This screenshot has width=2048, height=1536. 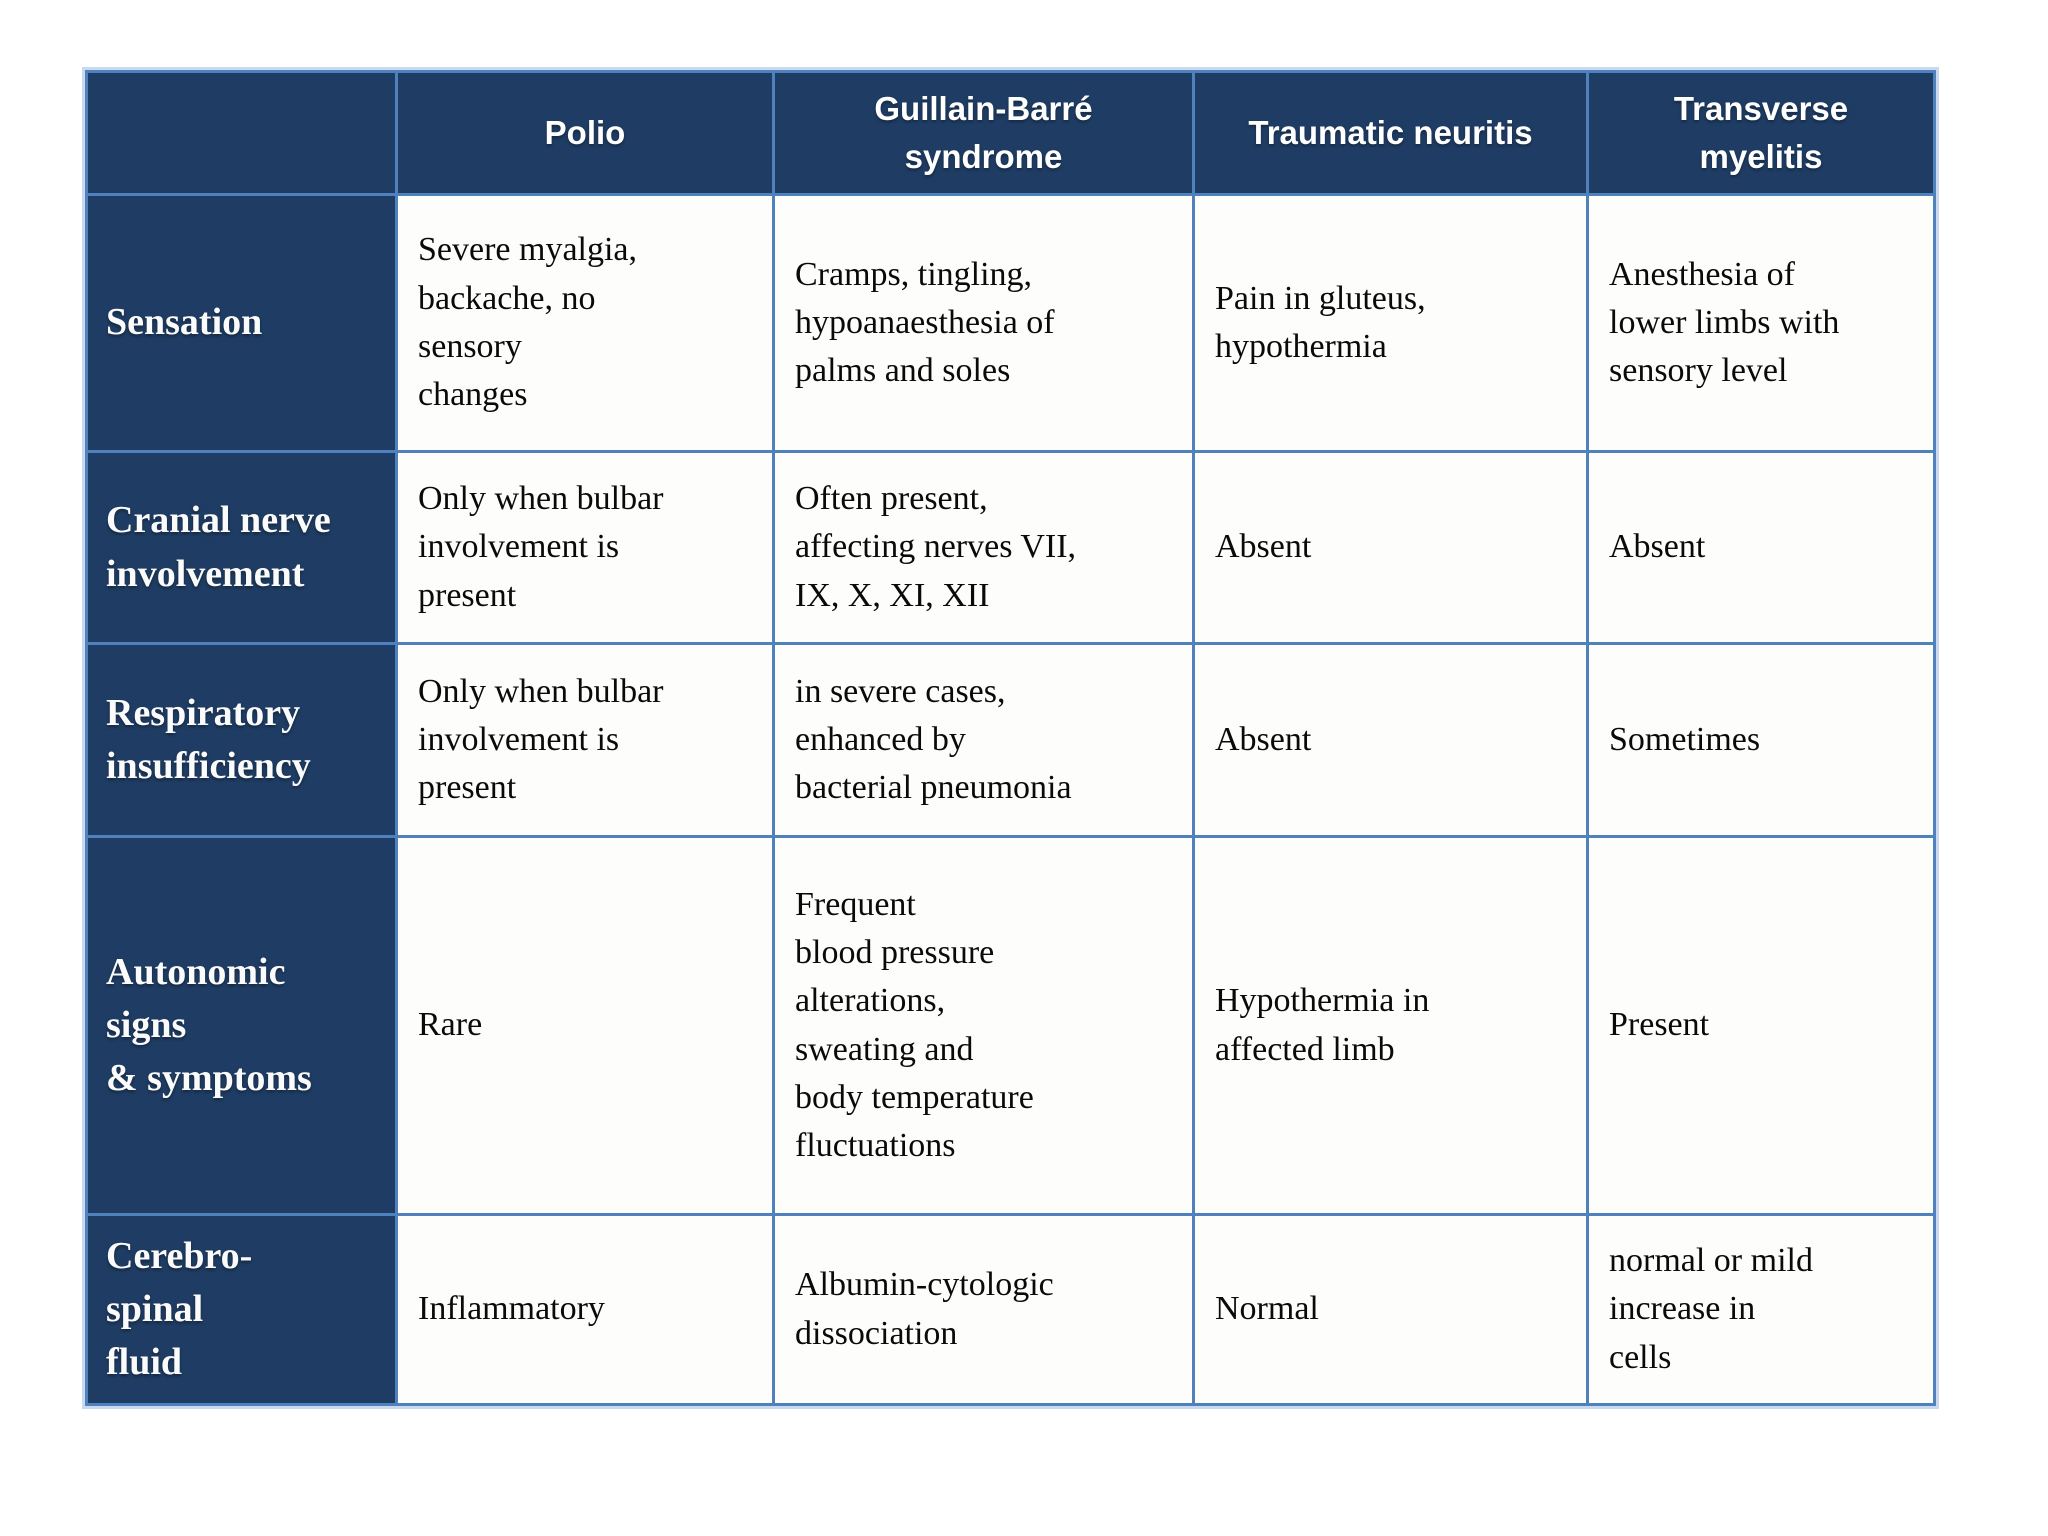 What do you see at coordinates (585, 740) in the screenshot?
I see `cell-respiratory-polio: Only when bulbar involvement is present` at bounding box center [585, 740].